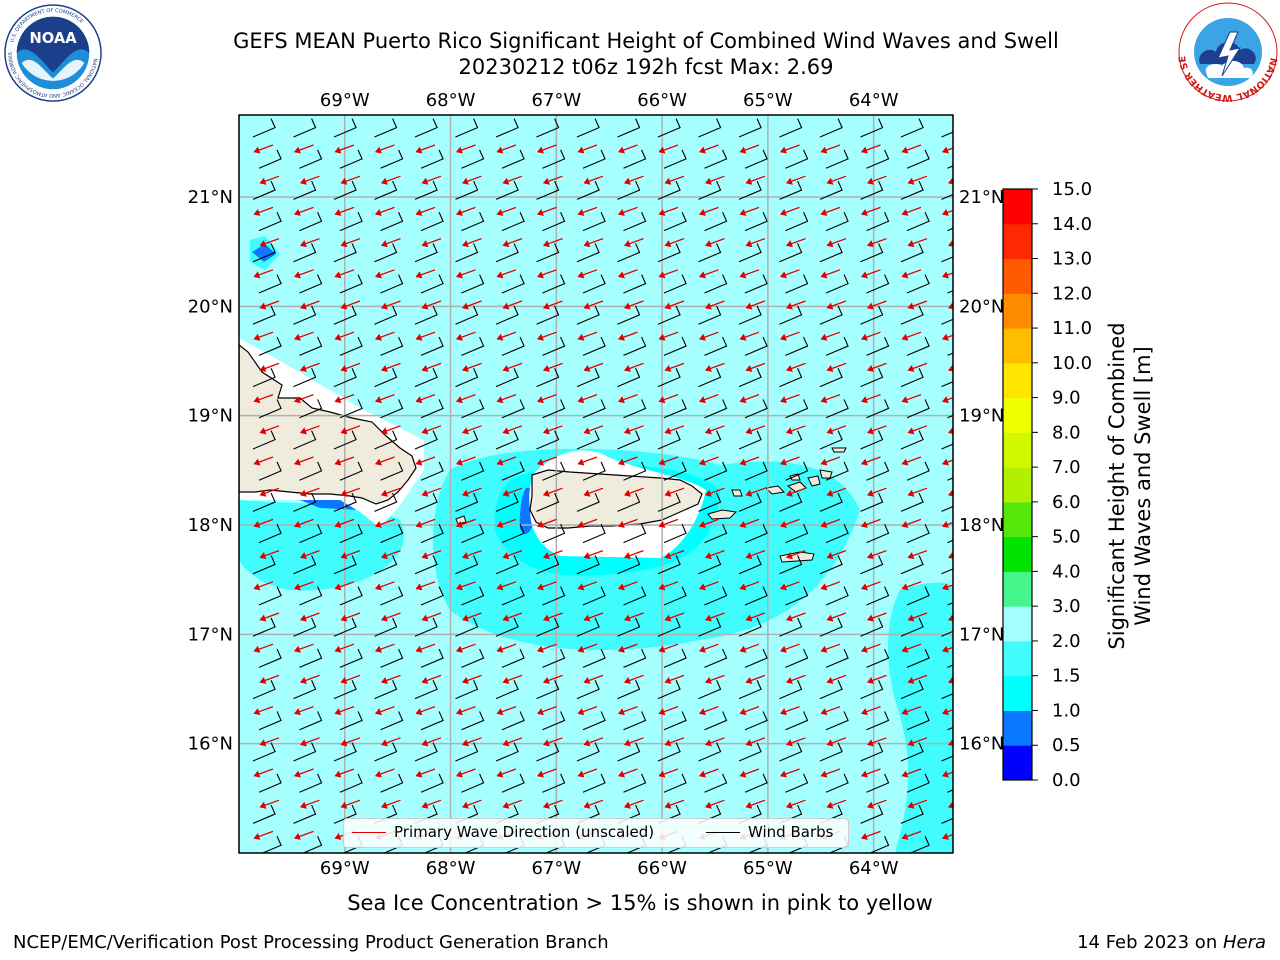 The image size is (1280, 960). I want to click on lat-label-right: 20°N, so click(981, 306).